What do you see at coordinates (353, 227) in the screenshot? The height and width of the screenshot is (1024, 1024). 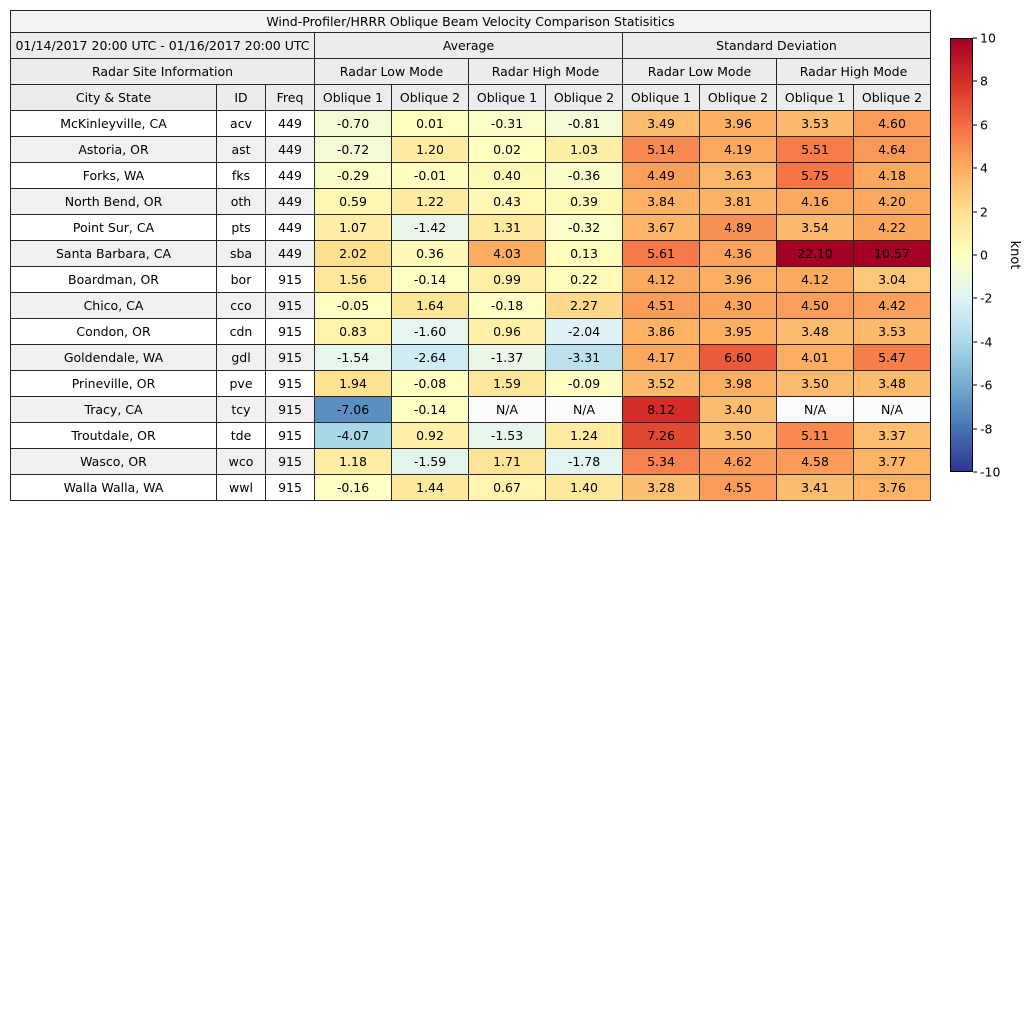 I see `value-cell: 1.07` at bounding box center [353, 227].